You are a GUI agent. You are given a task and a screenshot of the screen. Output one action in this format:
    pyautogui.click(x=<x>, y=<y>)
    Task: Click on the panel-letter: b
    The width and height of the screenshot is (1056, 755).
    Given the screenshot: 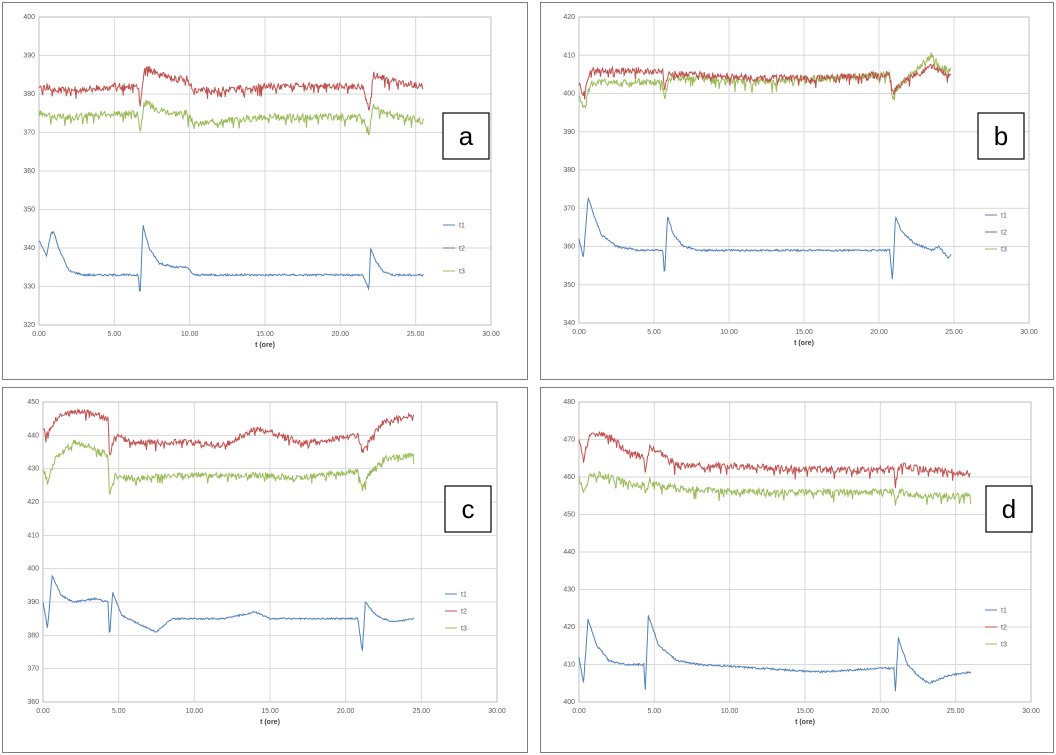 What is the action you would take?
    pyautogui.click(x=1001, y=136)
    